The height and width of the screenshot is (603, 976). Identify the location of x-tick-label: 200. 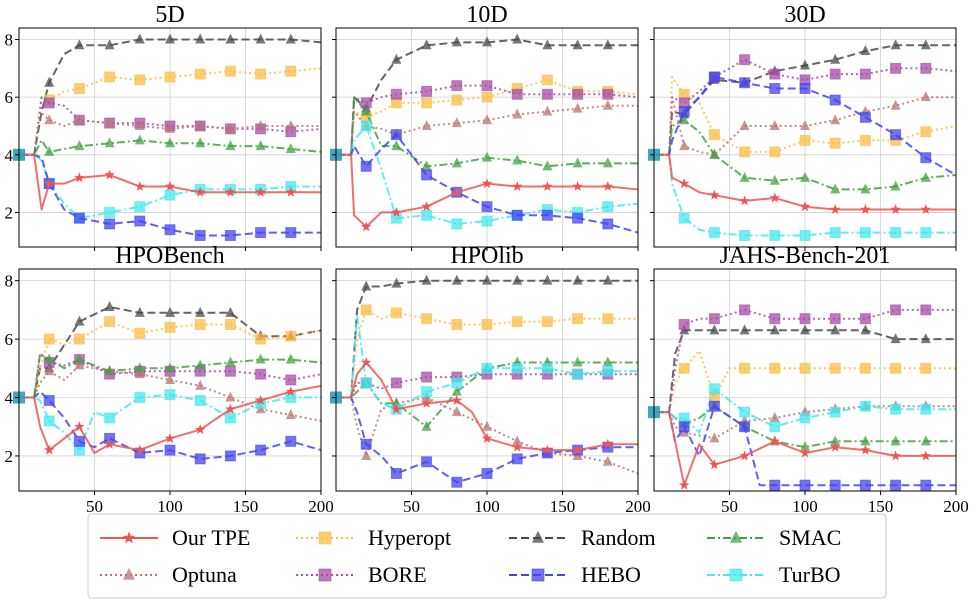
(956, 506).